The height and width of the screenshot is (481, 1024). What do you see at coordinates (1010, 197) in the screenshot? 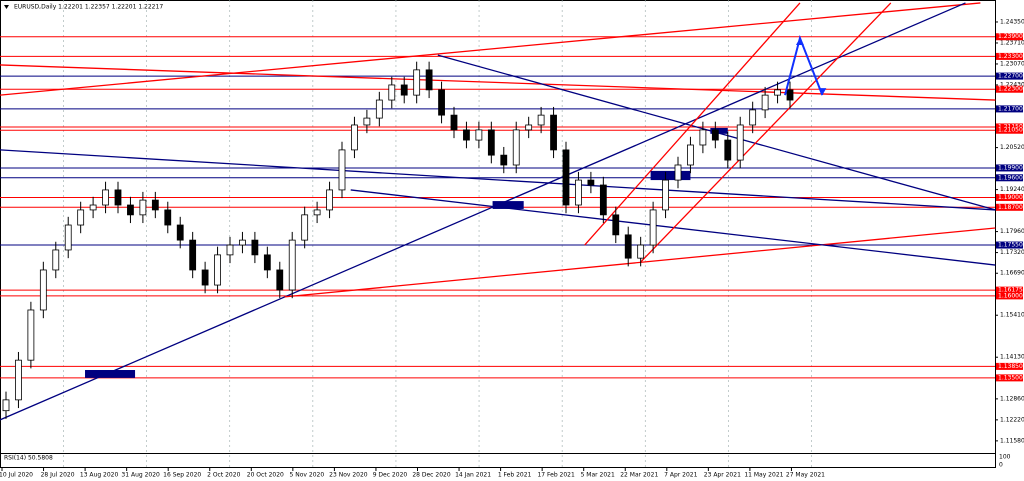
I see `level-label: 1.19000` at bounding box center [1010, 197].